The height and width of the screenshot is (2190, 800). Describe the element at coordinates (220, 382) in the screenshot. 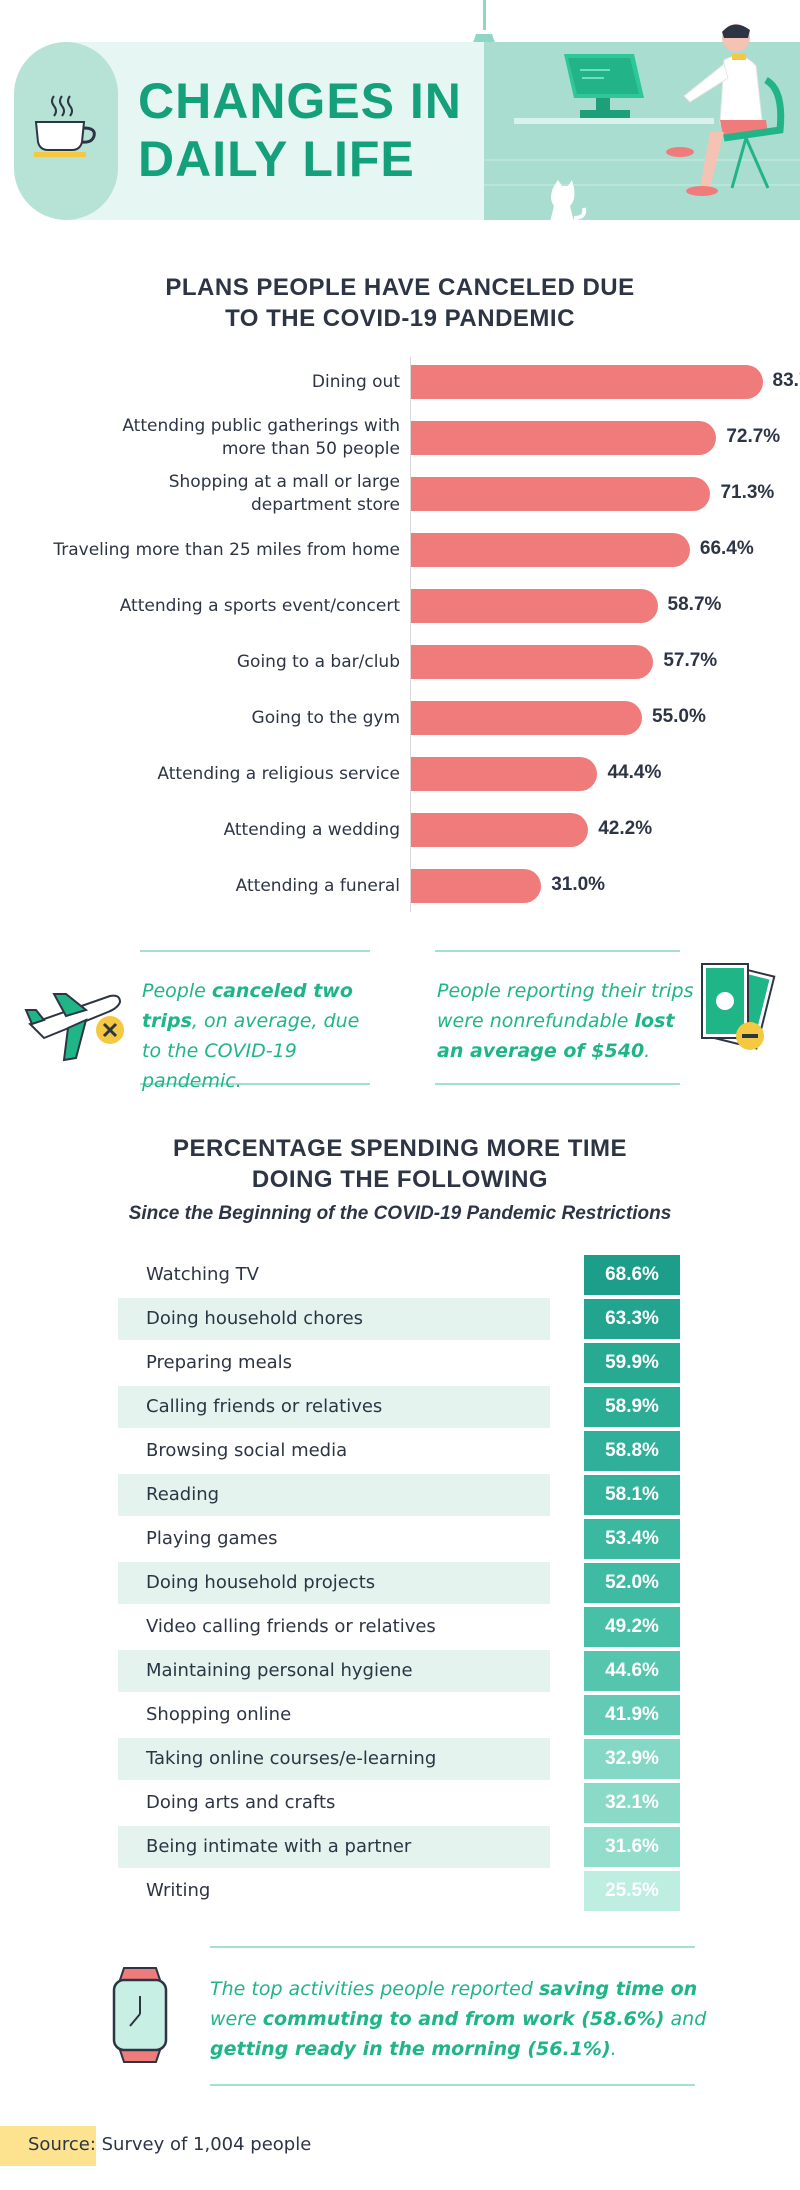

I see `bar-category-label: Dining out` at that location.